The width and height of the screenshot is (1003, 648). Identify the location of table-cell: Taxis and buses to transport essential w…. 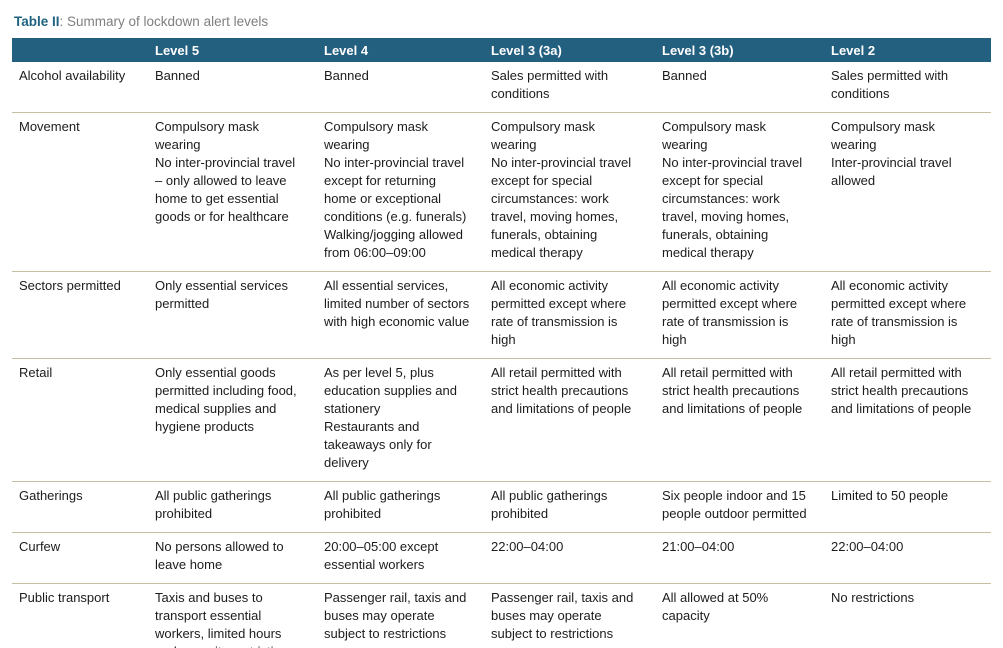
(224, 619).